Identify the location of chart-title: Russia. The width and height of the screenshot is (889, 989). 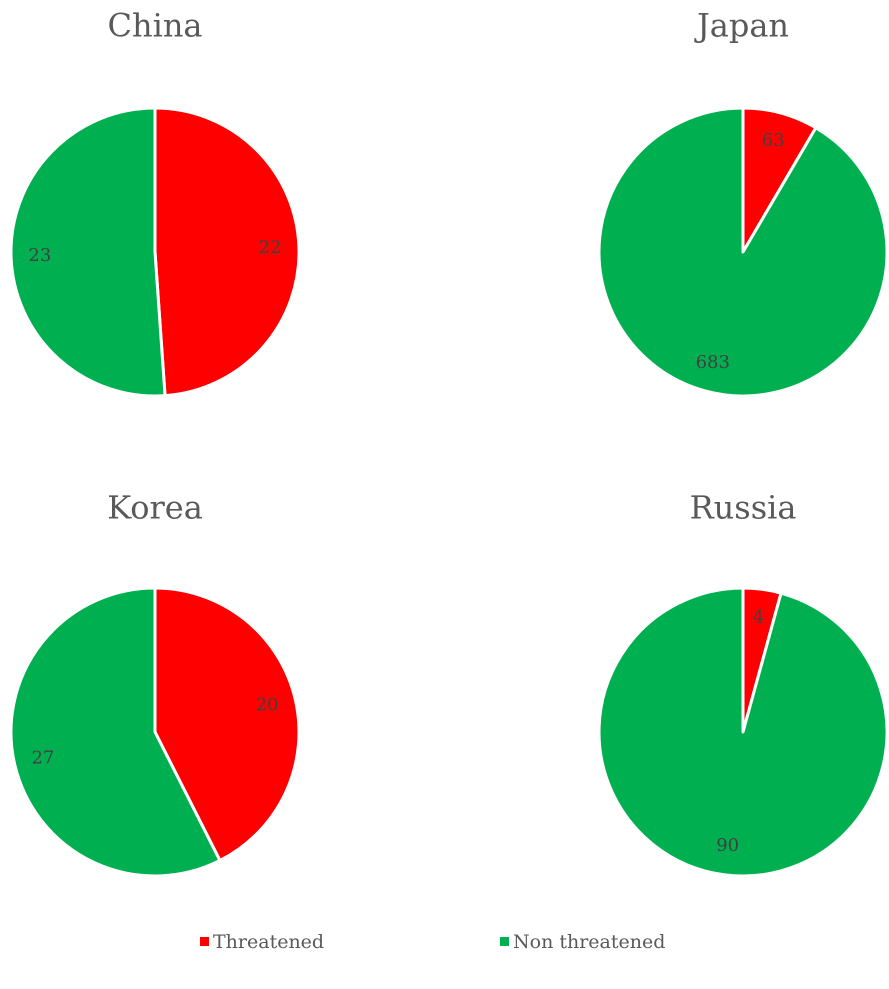
(743, 508).